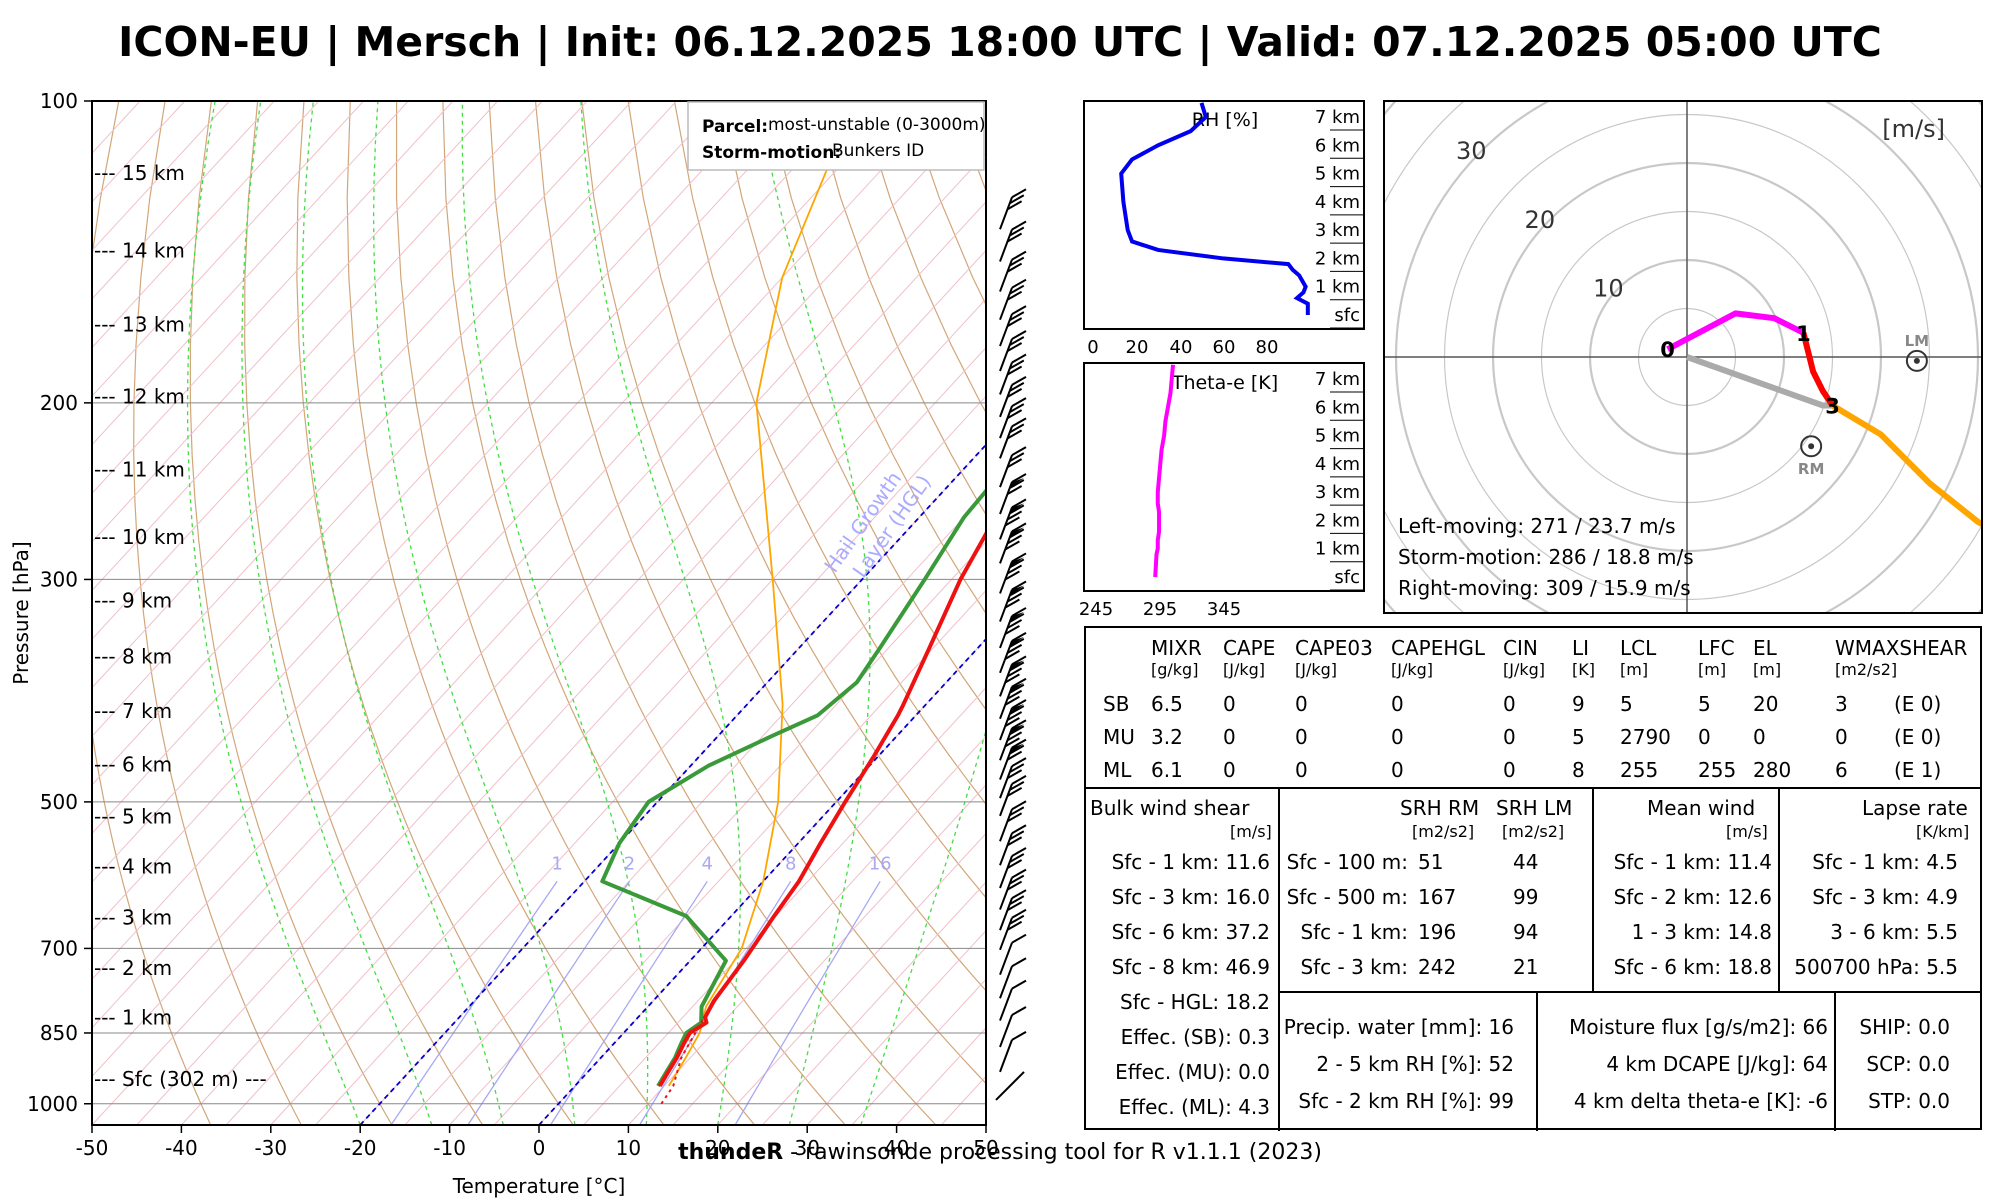 The height and width of the screenshot is (1200, 2000). I want to click on parcel-line, so click(762, 594).